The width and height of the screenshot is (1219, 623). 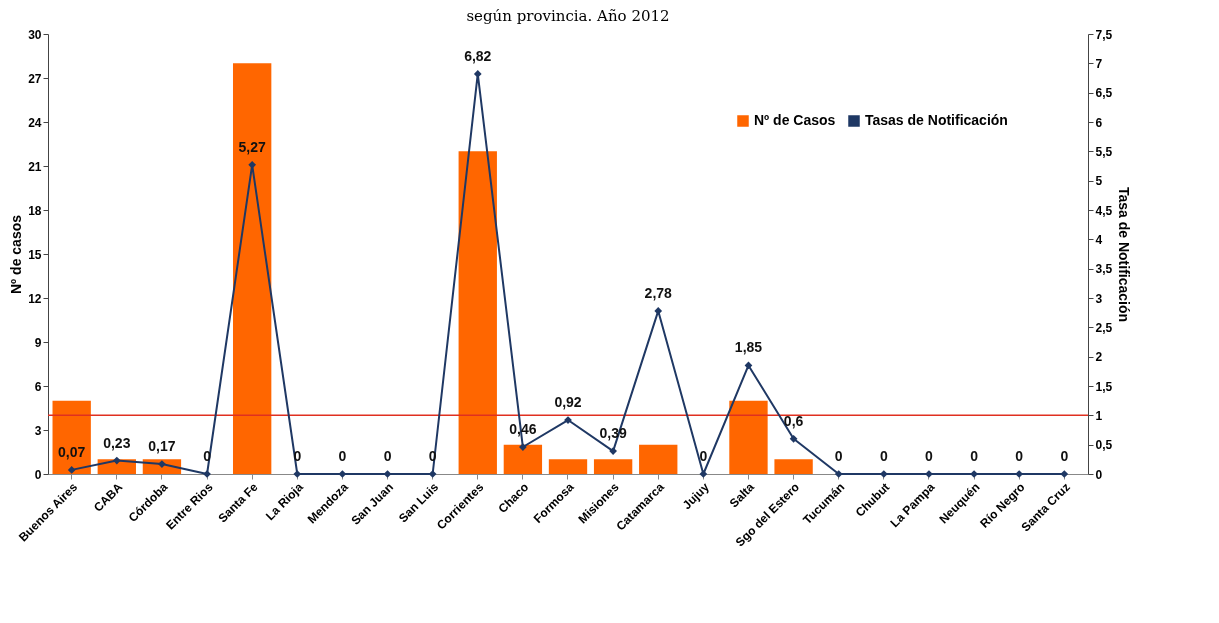 I want to click on y2-tick-label: 4, so click(x=1099, y=239).